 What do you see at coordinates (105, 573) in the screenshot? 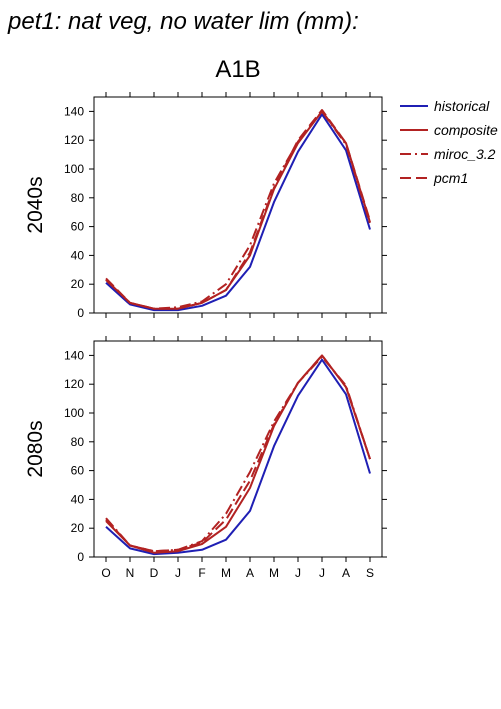
I see `x-tick-label: O` at bounding box center [105, 573].